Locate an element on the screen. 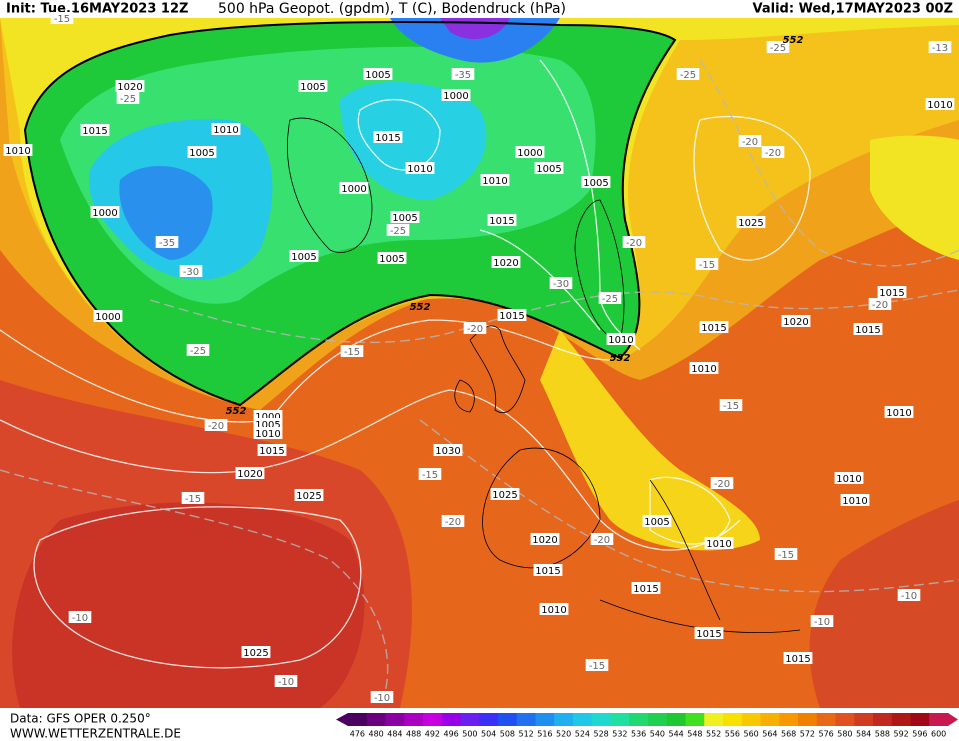 The width and height of the screenshot is (959, 741). temperature-label: -25 is located at coordinates (398, 231).